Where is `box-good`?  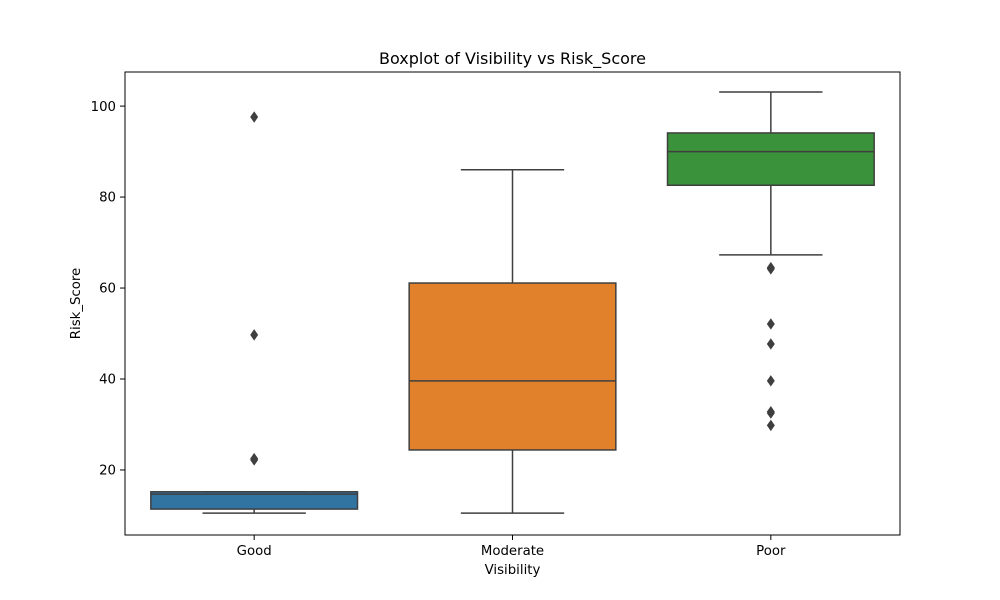
box-good is located at coordinates (254, 500).